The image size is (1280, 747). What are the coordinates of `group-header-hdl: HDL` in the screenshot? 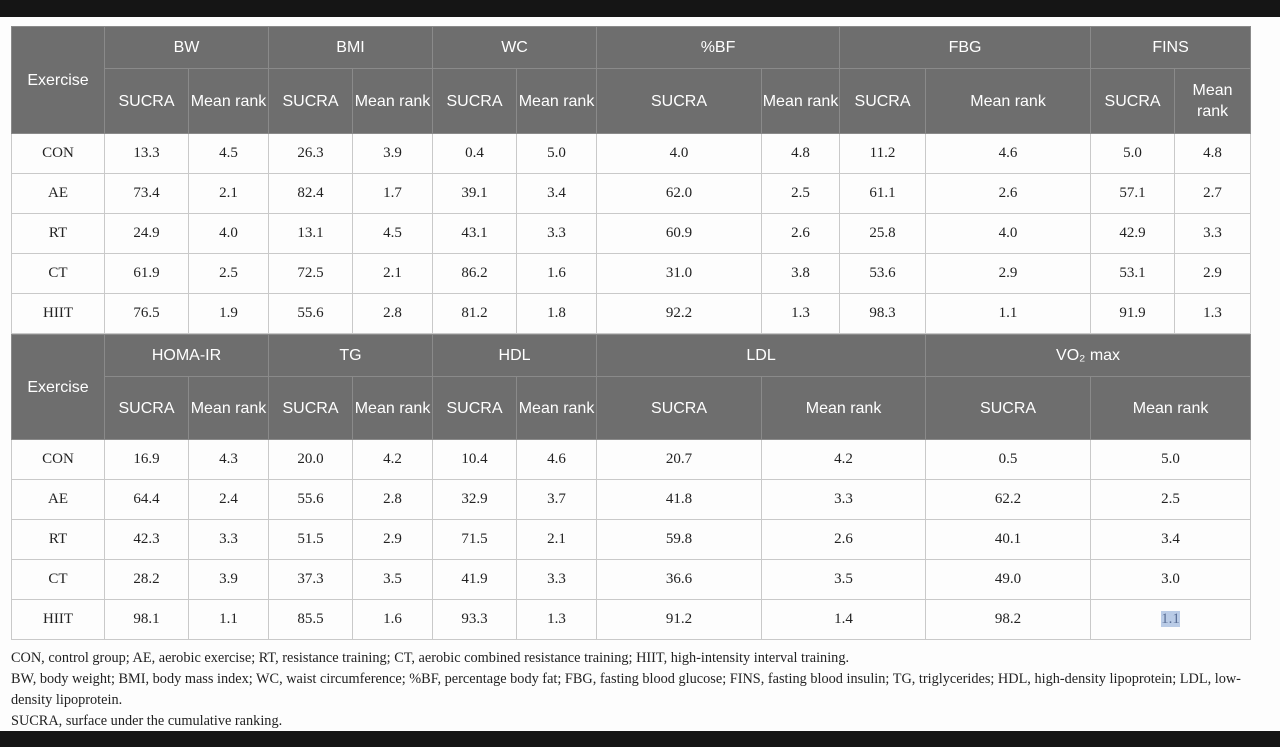 It's located at (515, 355).